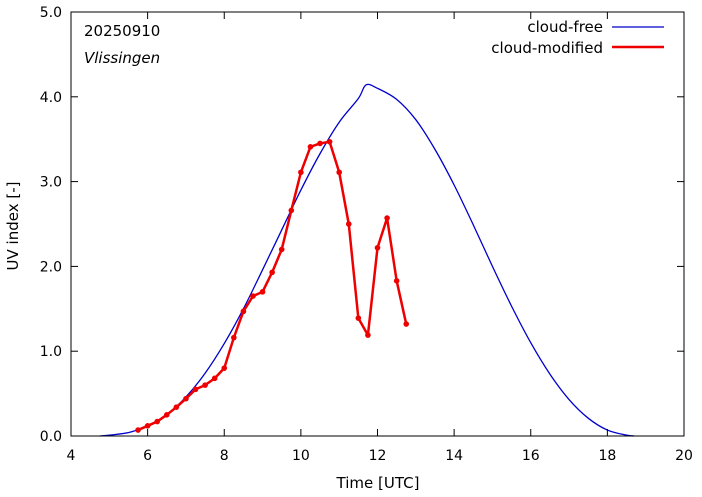 This screenshot has height=497, width=702. I want to click on y-tick-label: 3.0, so click(51, 183).